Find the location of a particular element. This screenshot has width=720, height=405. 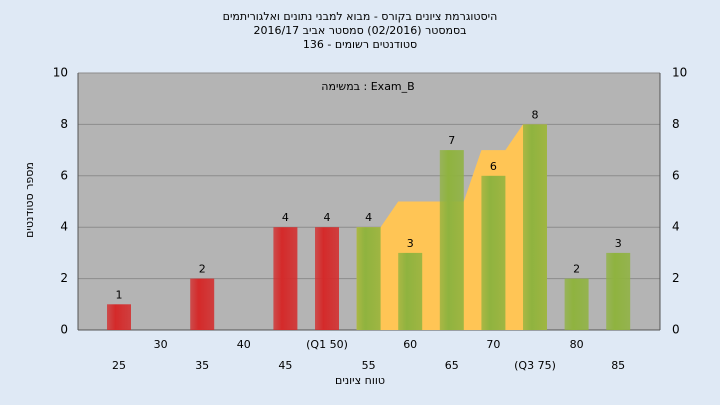

x-tick-label: 60 is located at coordinates (410, 344).